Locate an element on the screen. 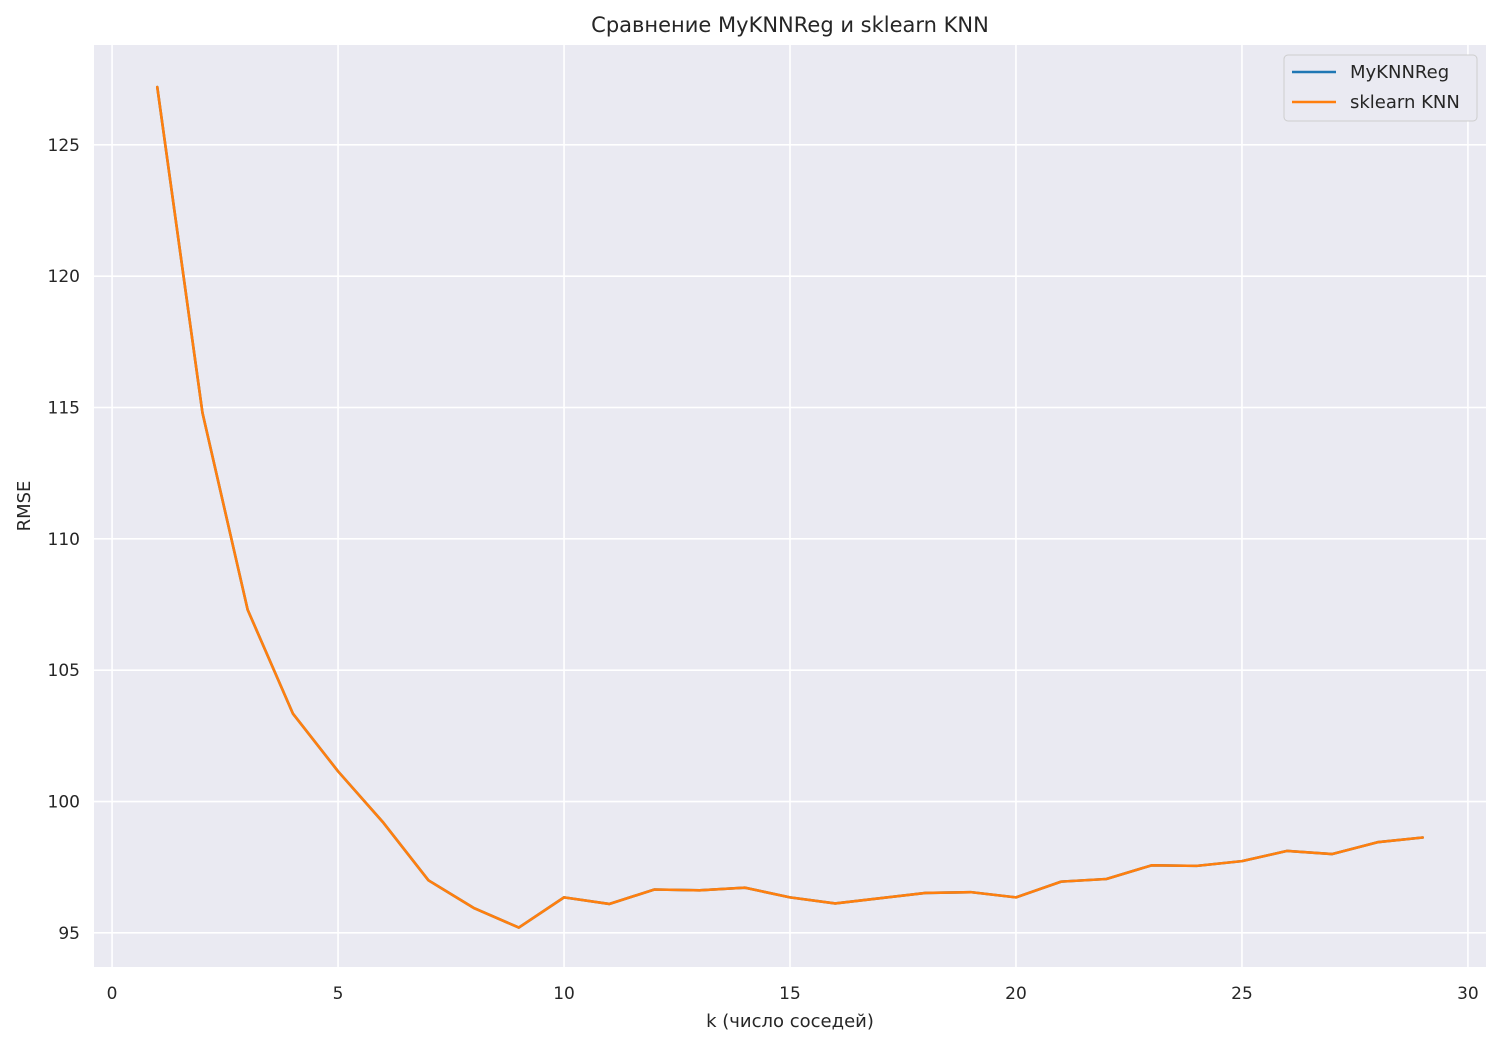 Image resolution: width=1501 pixels, height=1045 pixels. legend: MyKNNReg sklearn KNN is located at coordinates (1380, 88).